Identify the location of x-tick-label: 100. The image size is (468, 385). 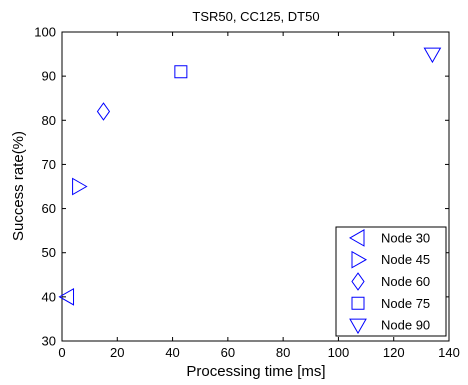
(339, 352).